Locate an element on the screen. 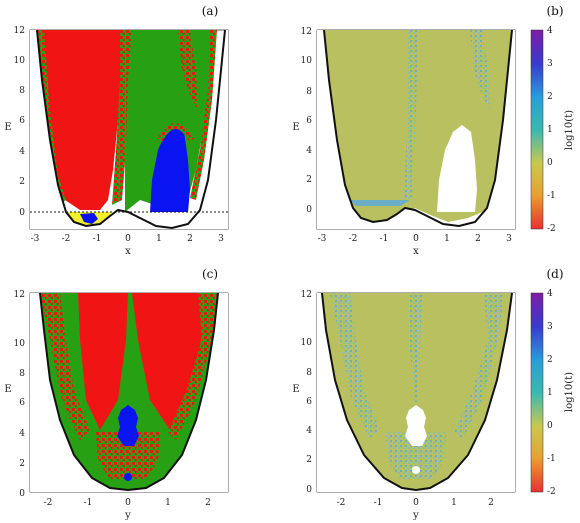 Image resolution: width=580 pixels, height=523 pixels. panel-d-xlabel: y is located at coordinates (415, 515).